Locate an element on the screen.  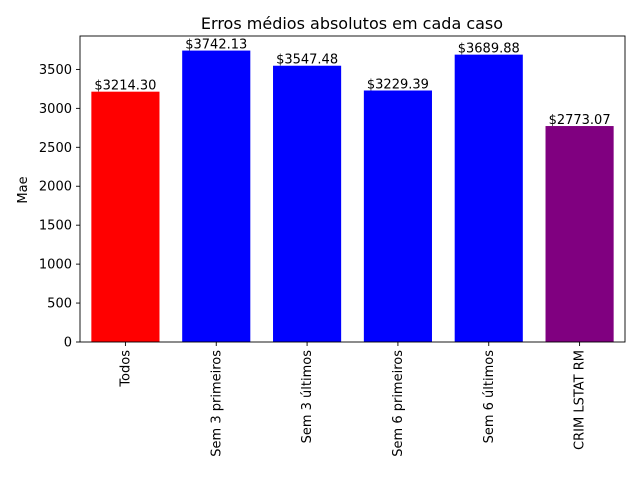
bar-value-label-4: $3689.88 is located at coordinates (489, 49).